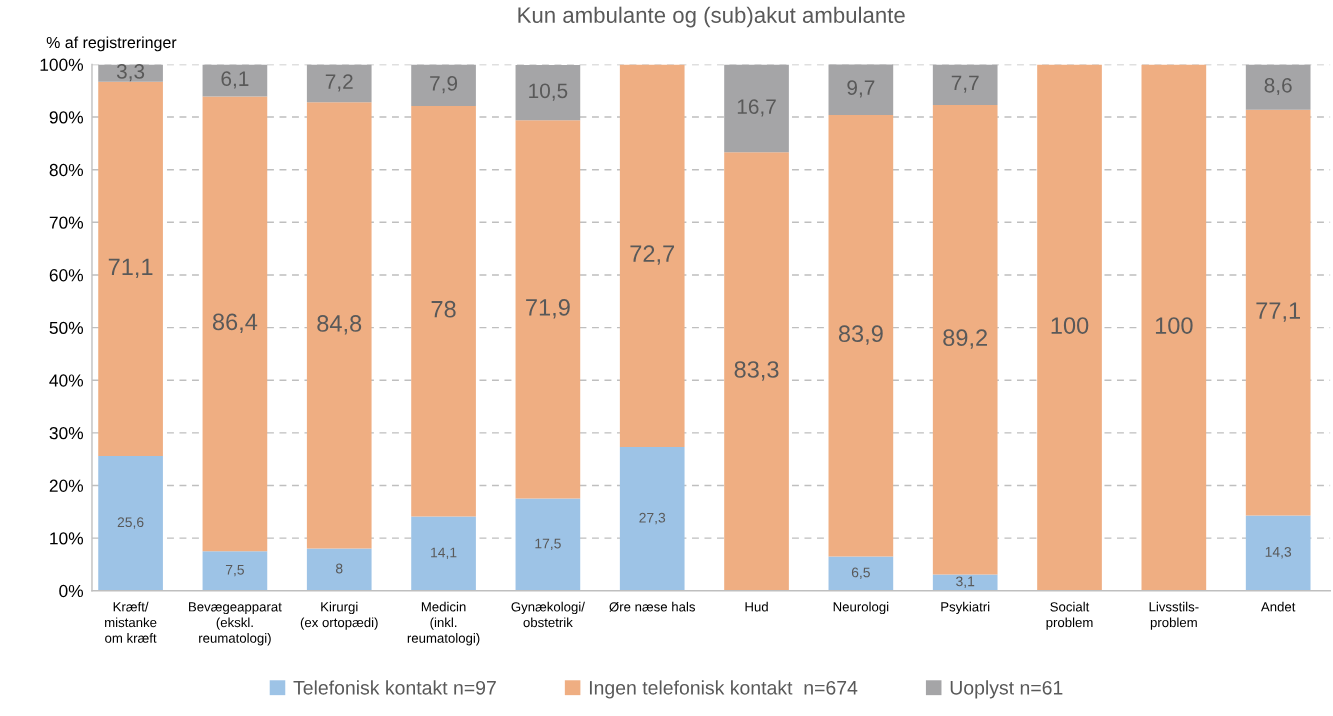  I want to click on data-label: 7,2, so click(339, 83).